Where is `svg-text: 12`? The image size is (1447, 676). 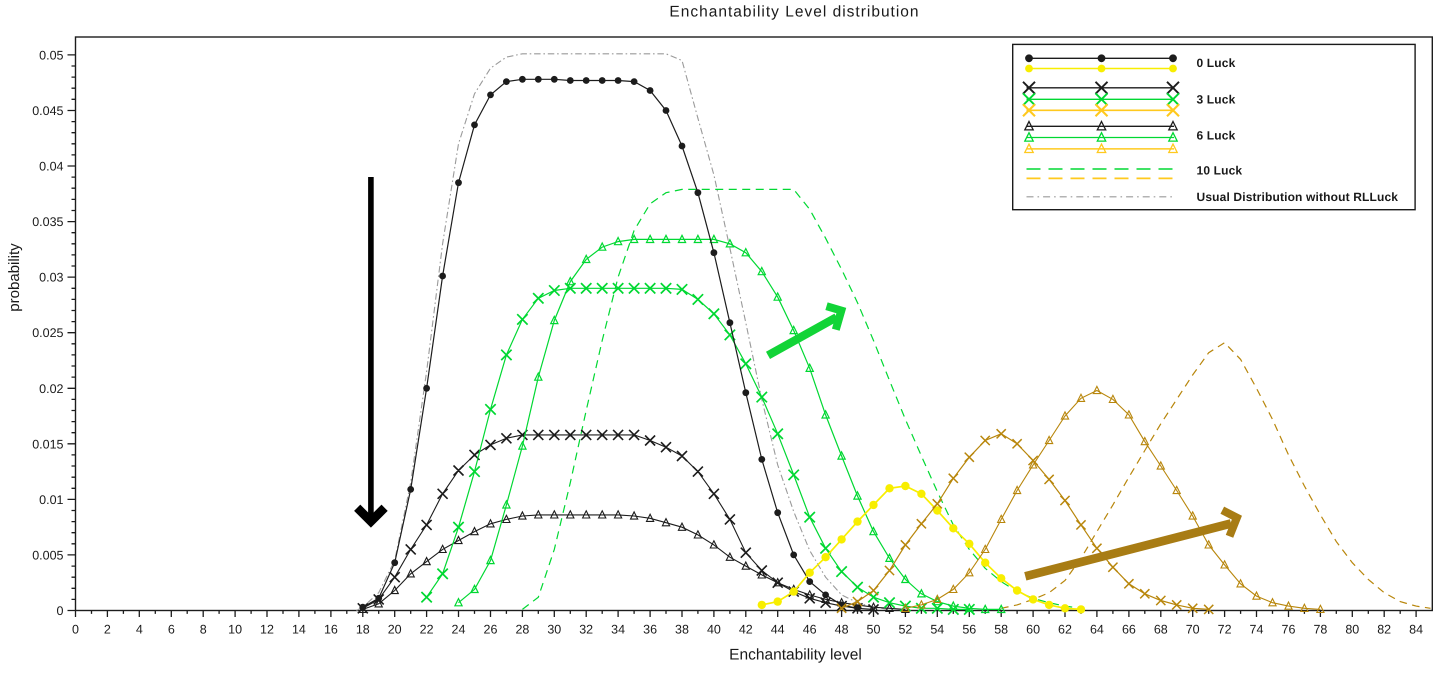 svg-text: 12 is located at coordinates (267, 630).